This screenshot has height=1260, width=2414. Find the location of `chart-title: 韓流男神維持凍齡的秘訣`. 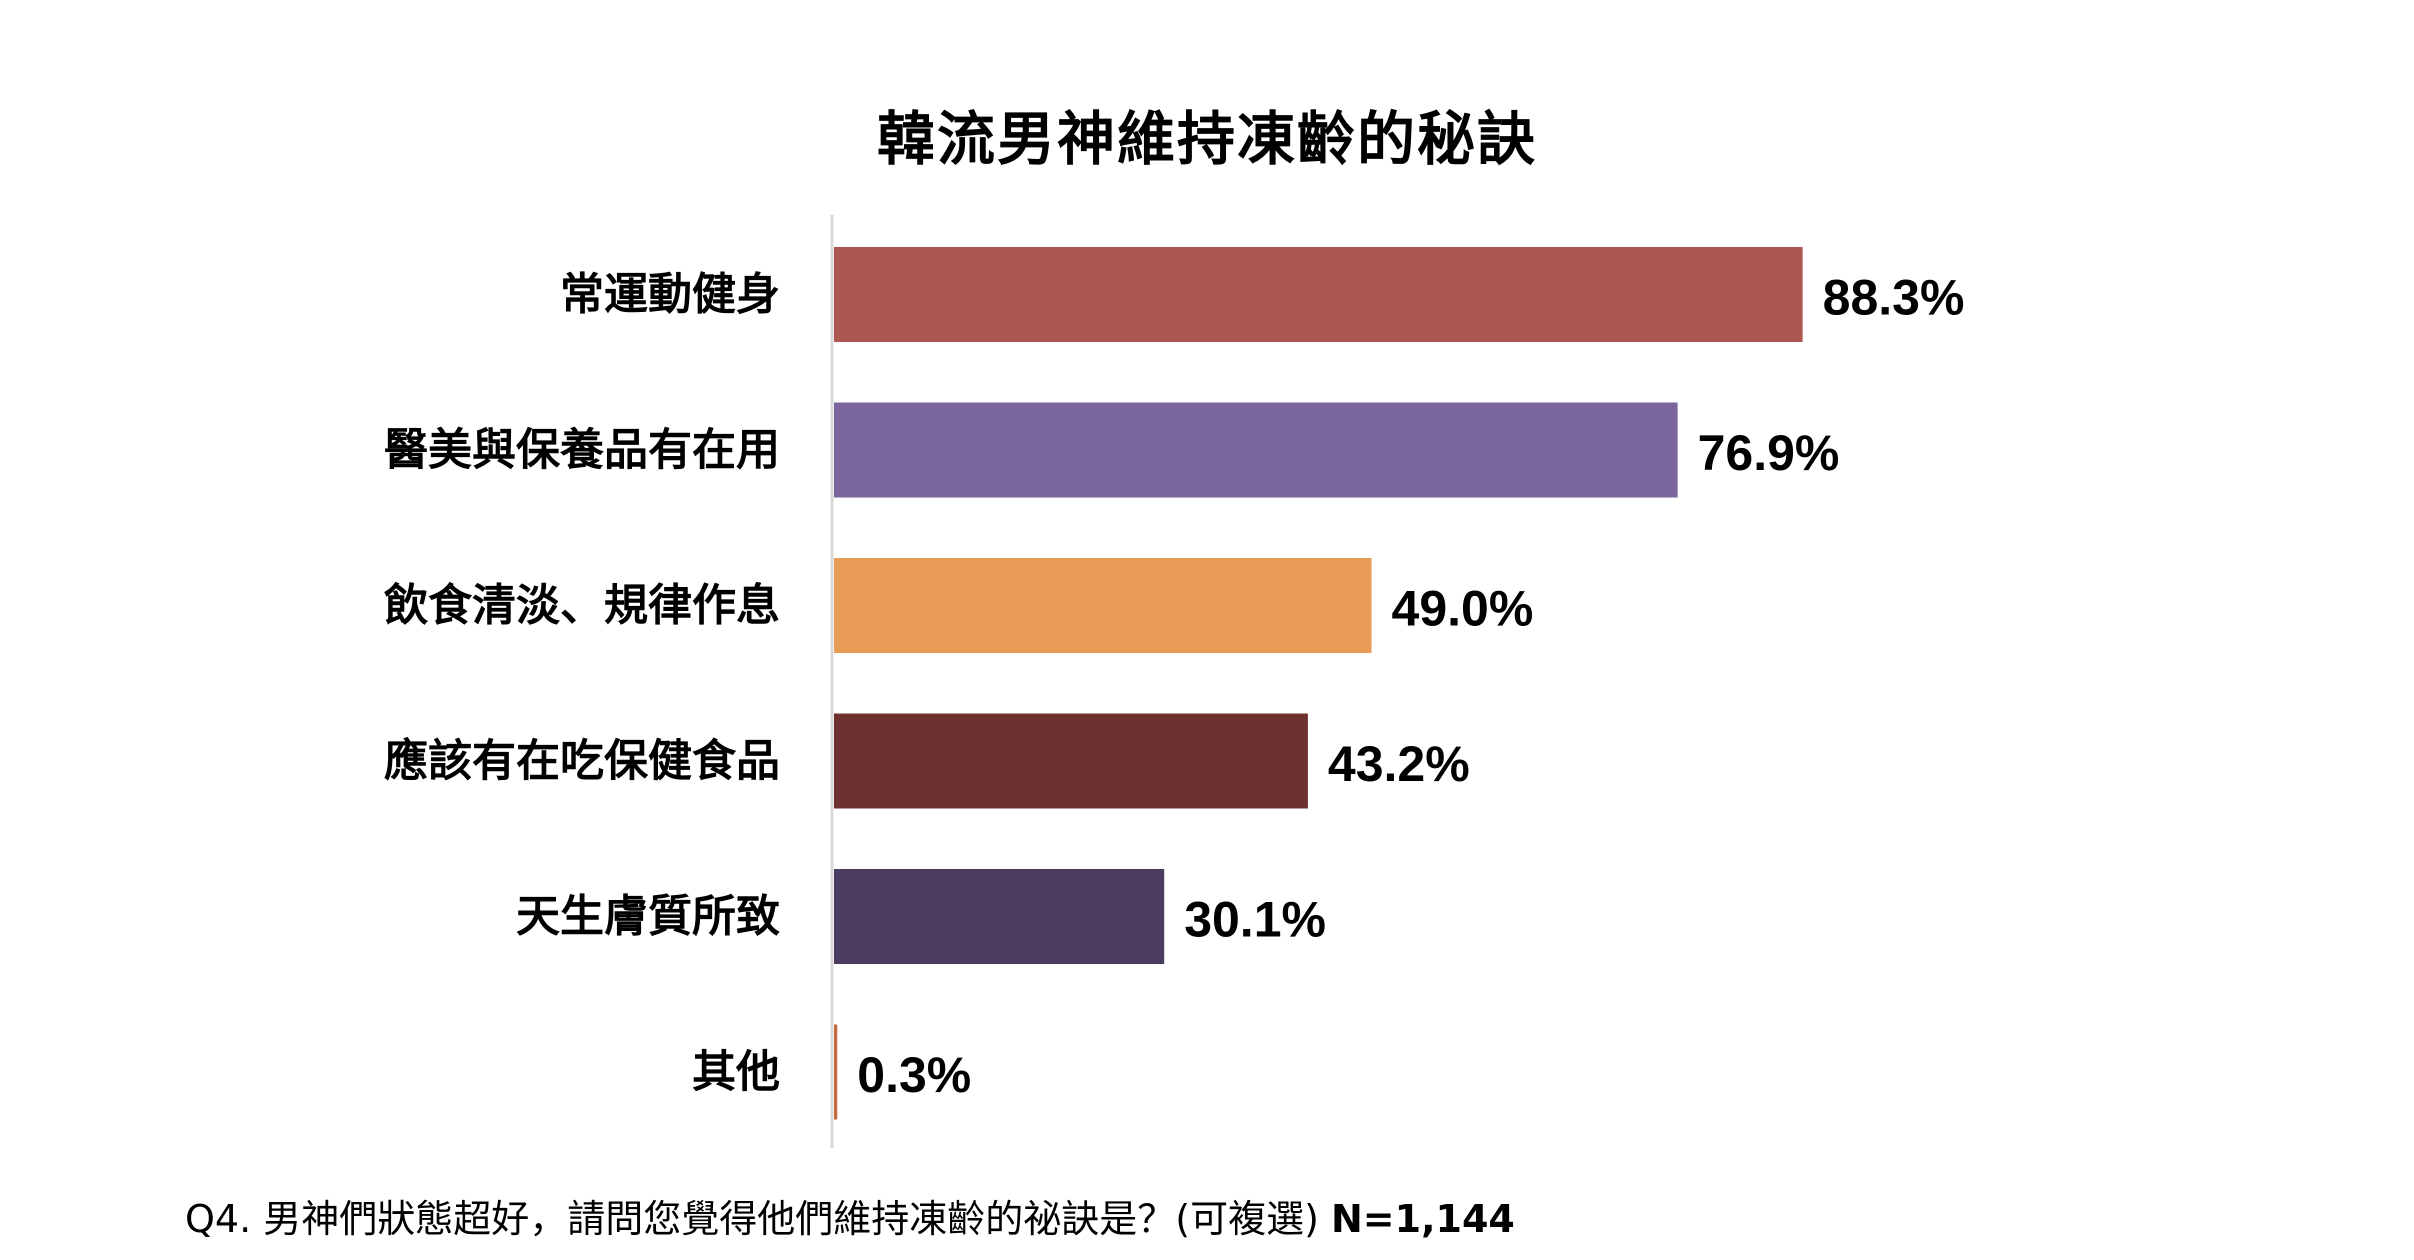

chart-title: 韓流男神維持凍齡的秘訣 is located at coordinates (1206, 139).